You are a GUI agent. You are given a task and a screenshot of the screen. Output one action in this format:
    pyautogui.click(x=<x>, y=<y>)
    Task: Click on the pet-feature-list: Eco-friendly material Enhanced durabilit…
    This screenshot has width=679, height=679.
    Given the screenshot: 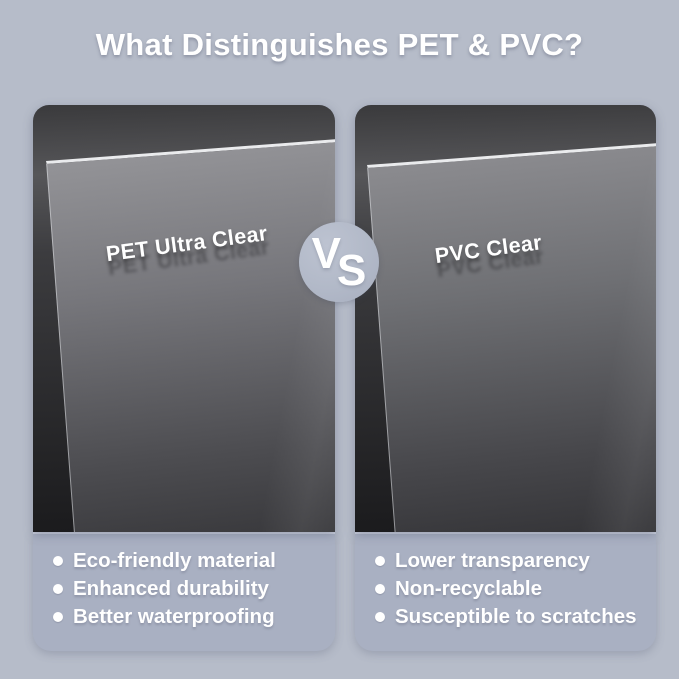 What is the action you would take?
    pyautogui.click(x=184, y=581)
    